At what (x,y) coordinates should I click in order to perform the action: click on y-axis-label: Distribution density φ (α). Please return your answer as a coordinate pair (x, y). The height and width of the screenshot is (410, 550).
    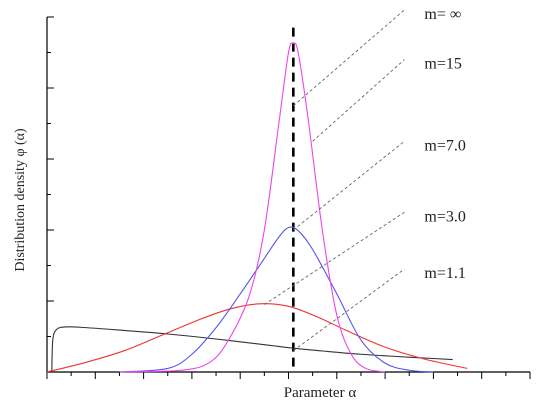
    Looking at the image, I should click on (20, 200).